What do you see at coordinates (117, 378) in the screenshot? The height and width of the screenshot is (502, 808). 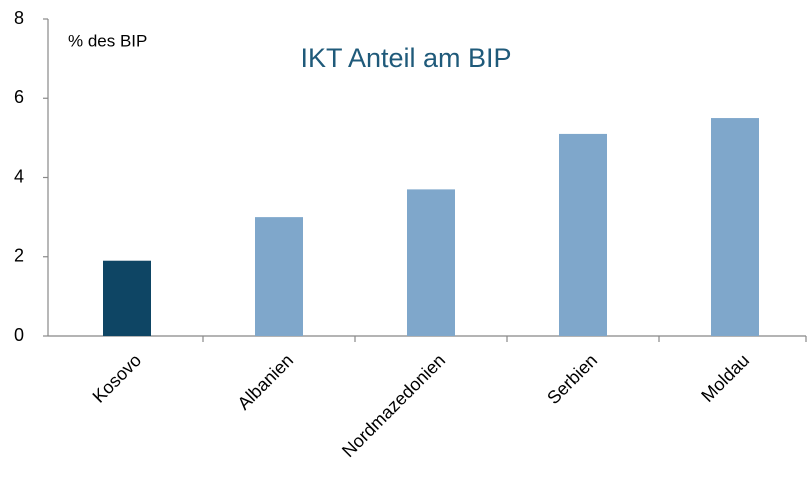 I see `x-tick-label: Kosovo` at bounding box center [117, 378].